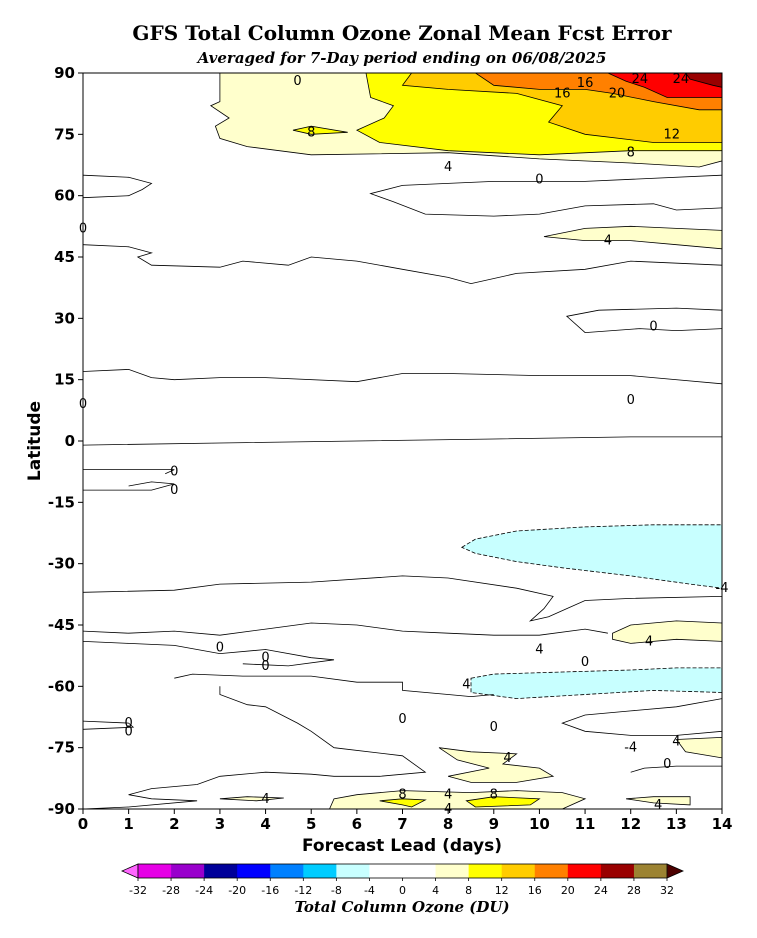  Describe the element at coordinates (503, 802) in the screenshot. I see `contour-region-south-pole-8b` at that location.